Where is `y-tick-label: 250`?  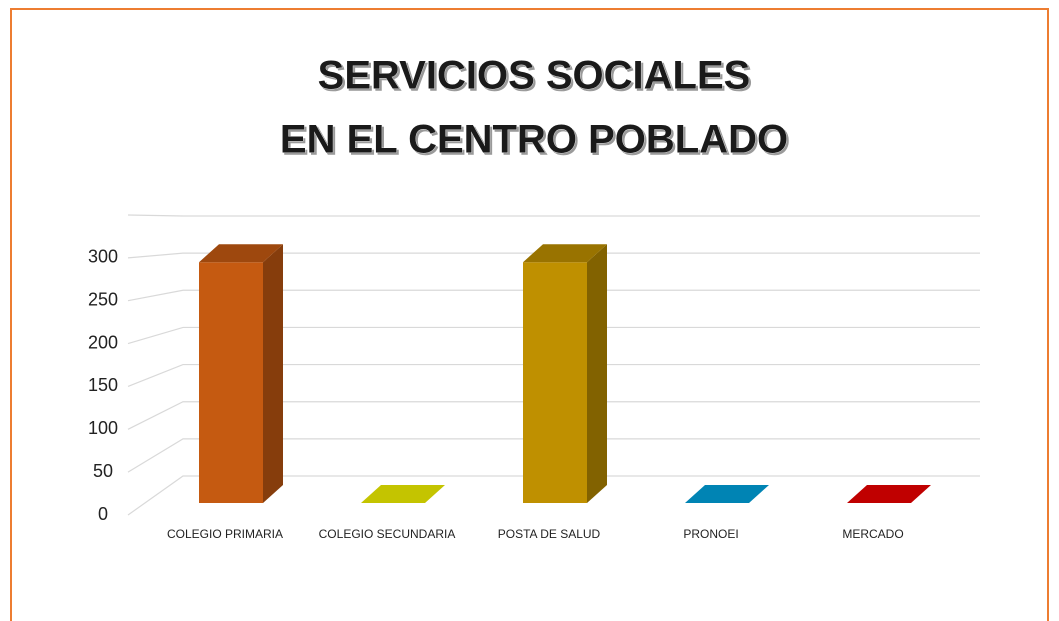 y-tick-label: 250 is located at coordinates (103, 299).